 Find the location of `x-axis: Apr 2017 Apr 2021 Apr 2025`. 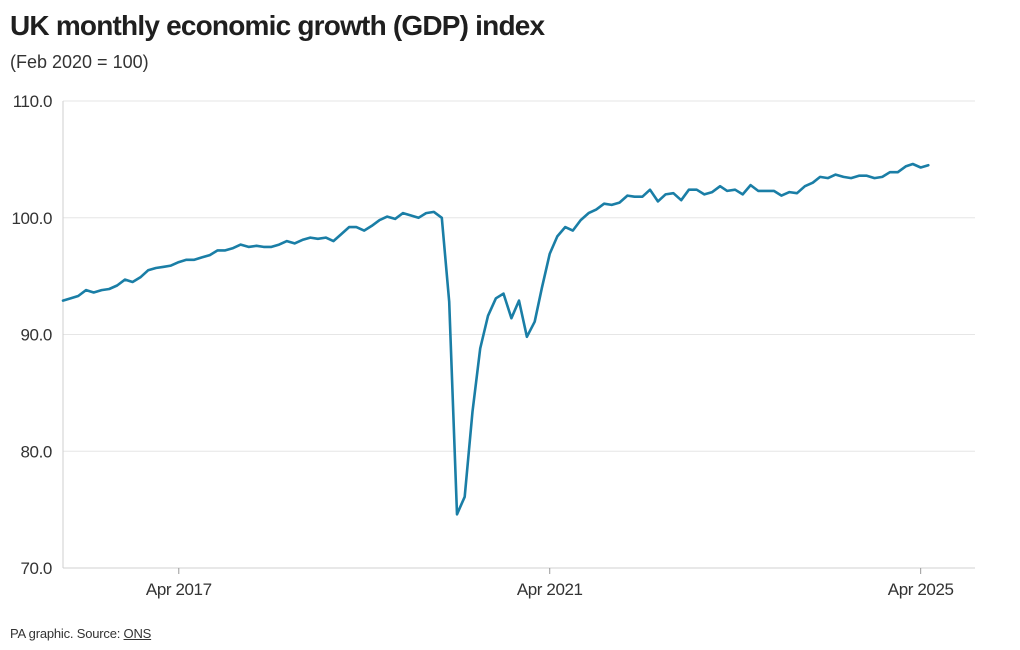

x-axis: Apr 2017 Apr 2021 Apr 2025 is located at coordinates (550, 583).